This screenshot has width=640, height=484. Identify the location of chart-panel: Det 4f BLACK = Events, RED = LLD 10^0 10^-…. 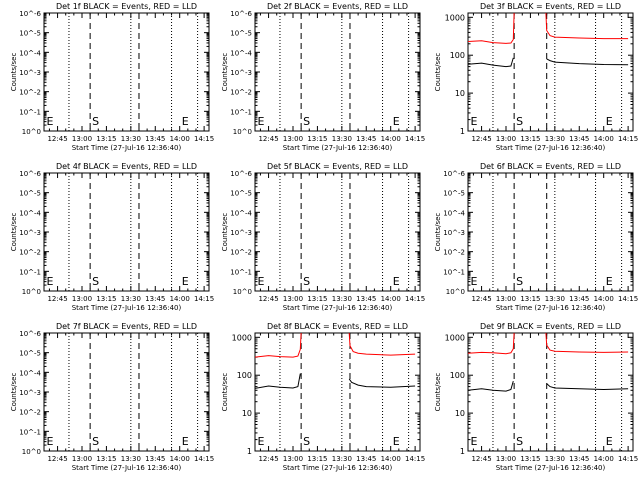
(112, 237).